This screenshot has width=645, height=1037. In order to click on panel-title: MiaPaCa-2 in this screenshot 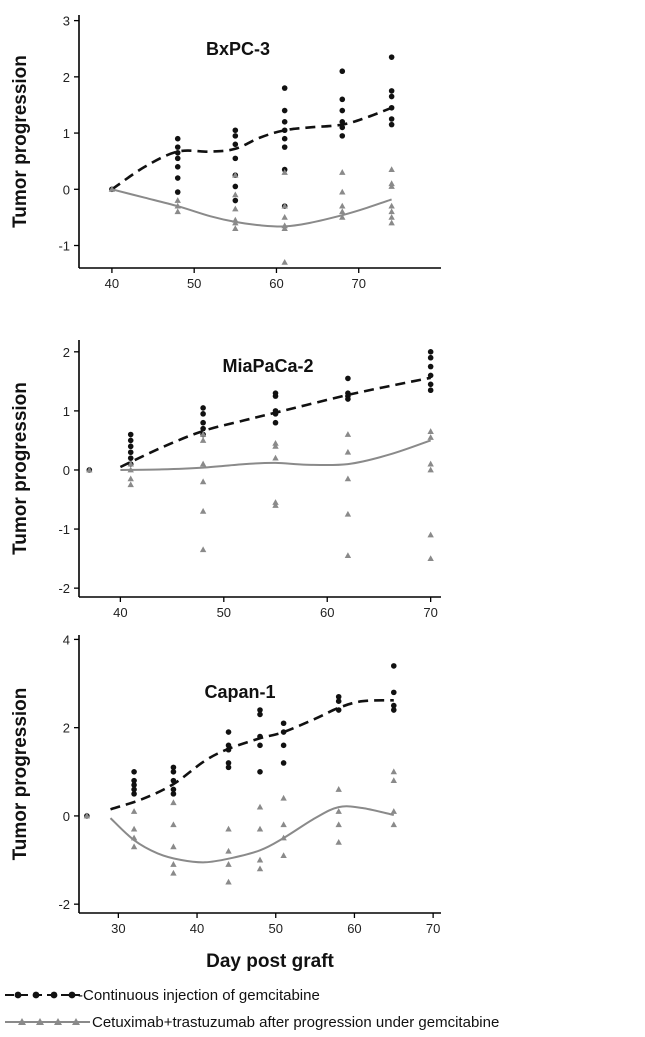, I will do `click(267, 366)`.